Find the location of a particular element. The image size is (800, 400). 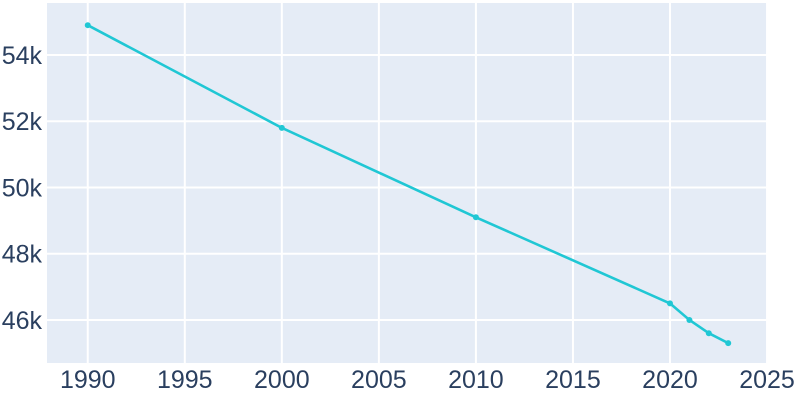

x-axis-tick-label: 2015 is located at coordinates (573, 380).